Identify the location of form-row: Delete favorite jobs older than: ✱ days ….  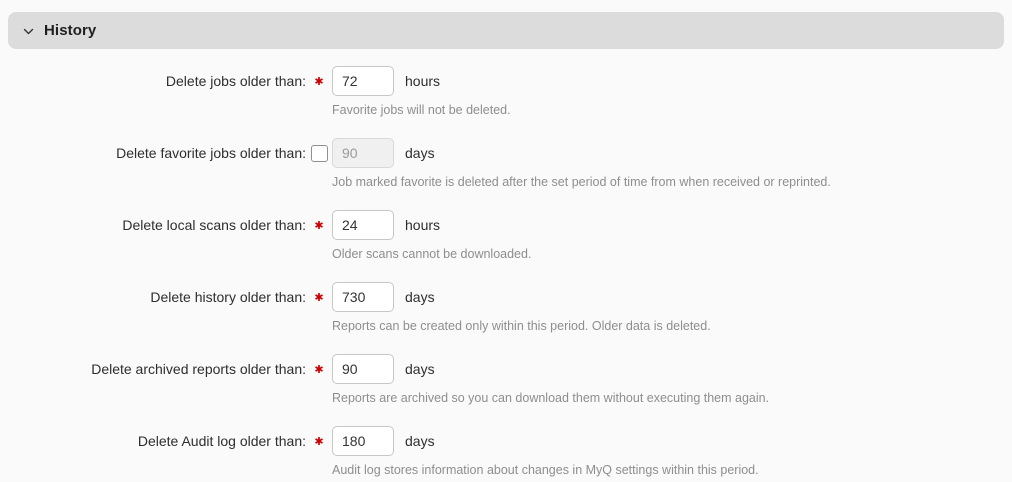
(506, 164).